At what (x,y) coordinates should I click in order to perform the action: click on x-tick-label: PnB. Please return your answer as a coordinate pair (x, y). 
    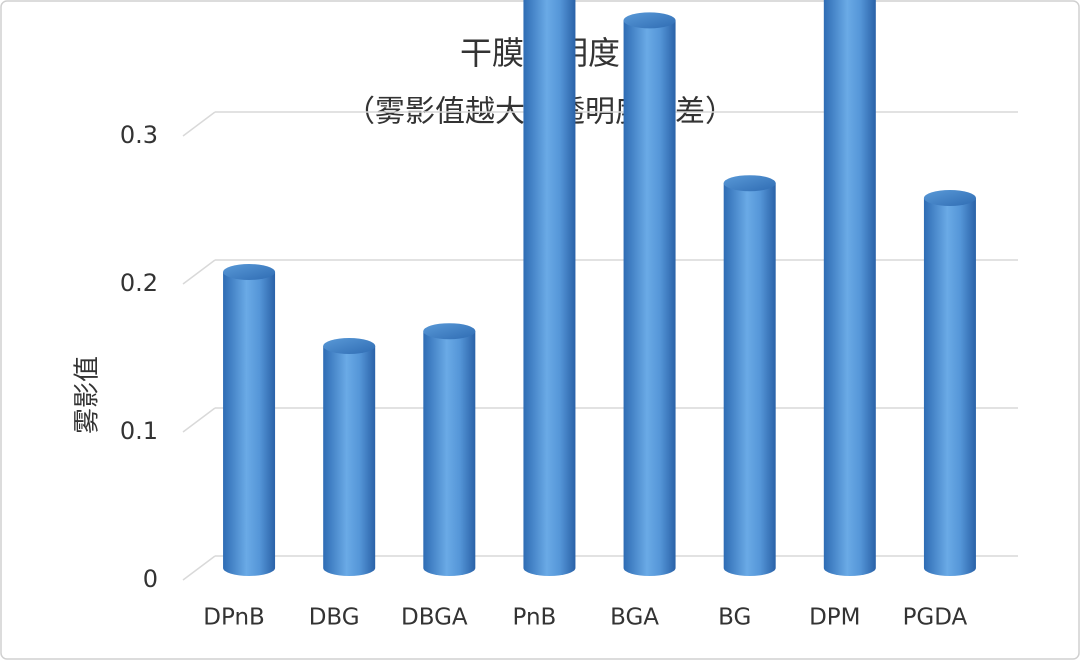
    Looking at the image, I should click on (535, 618).